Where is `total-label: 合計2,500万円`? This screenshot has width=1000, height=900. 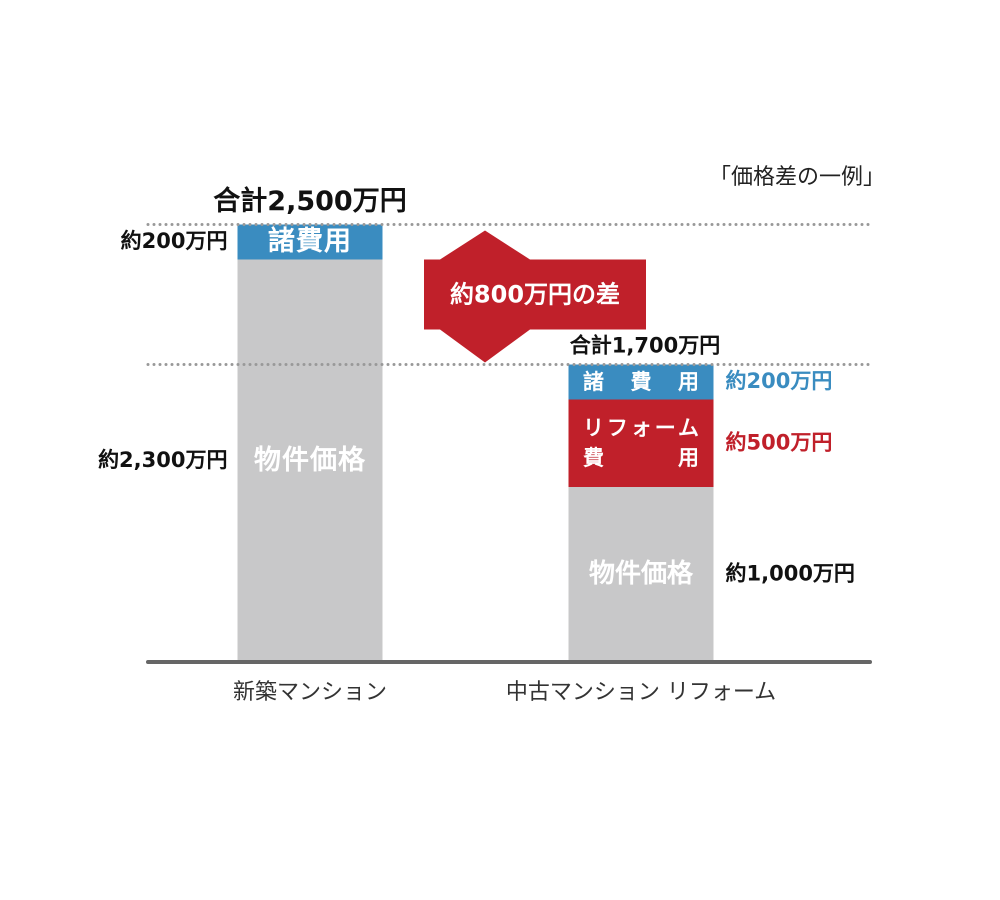 total-label: 合計2,500万円 is located at coordinates (309, 201).